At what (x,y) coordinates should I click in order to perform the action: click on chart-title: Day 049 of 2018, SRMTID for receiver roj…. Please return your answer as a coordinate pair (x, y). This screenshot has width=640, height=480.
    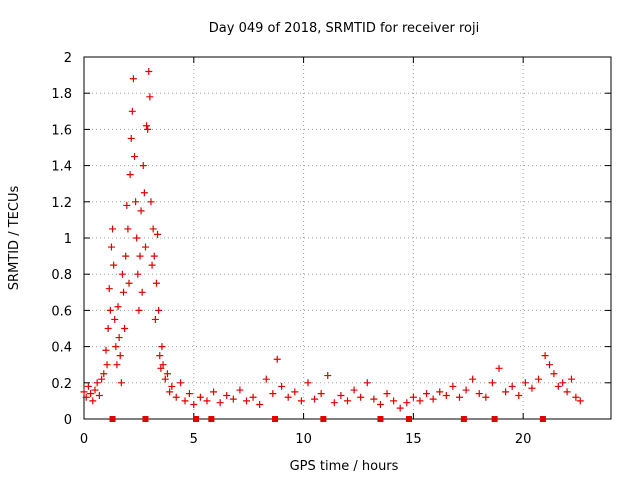
    Looking at the image, I should click on (344, 28).